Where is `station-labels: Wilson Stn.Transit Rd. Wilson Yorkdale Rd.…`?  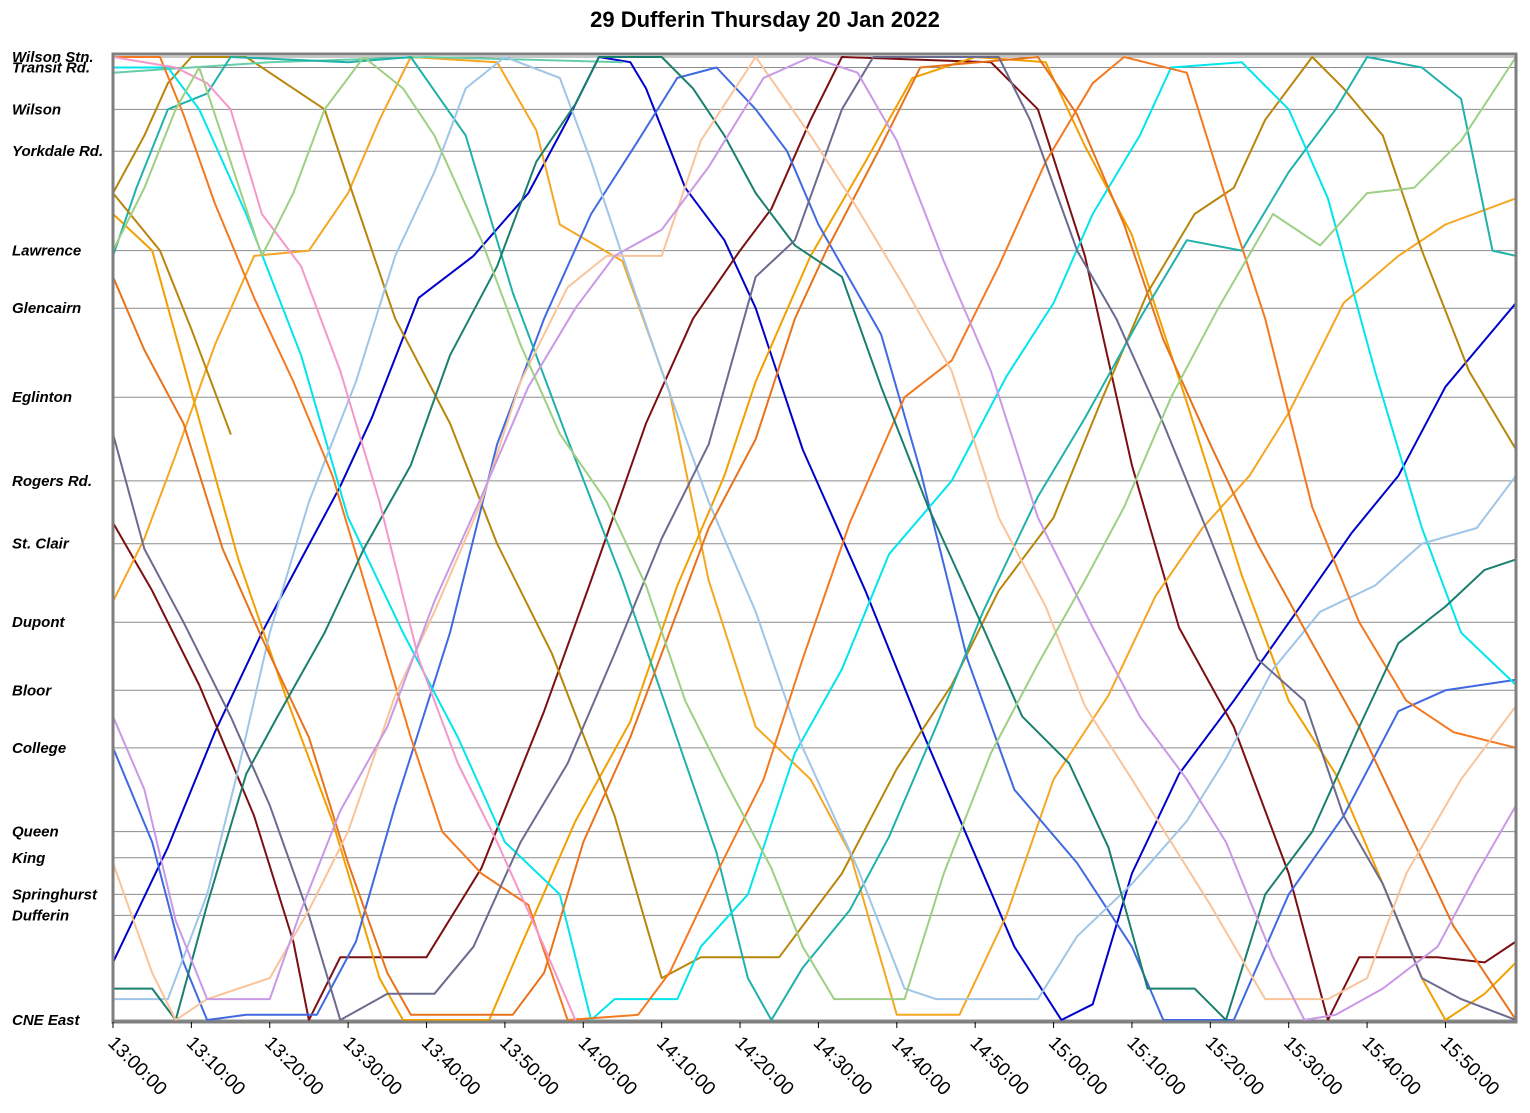
station-labels: Wilson Stn.Transit Rd. Wilson Yorkdale Rd.… is located at coordinates (57, 539).